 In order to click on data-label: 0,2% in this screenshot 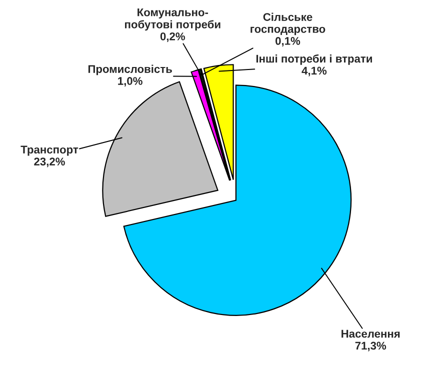, I will do `click(173, 37)`.